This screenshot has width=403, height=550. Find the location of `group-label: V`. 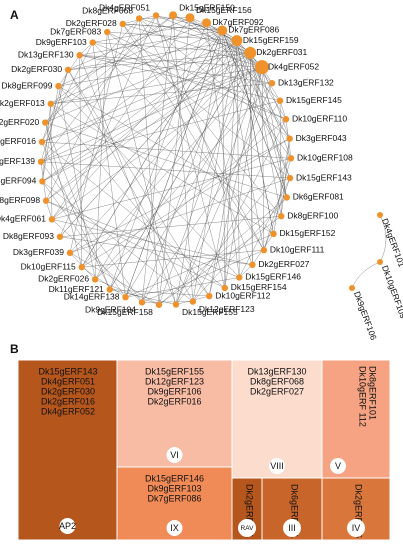

group-label: V is located at coordinates (338, 466).